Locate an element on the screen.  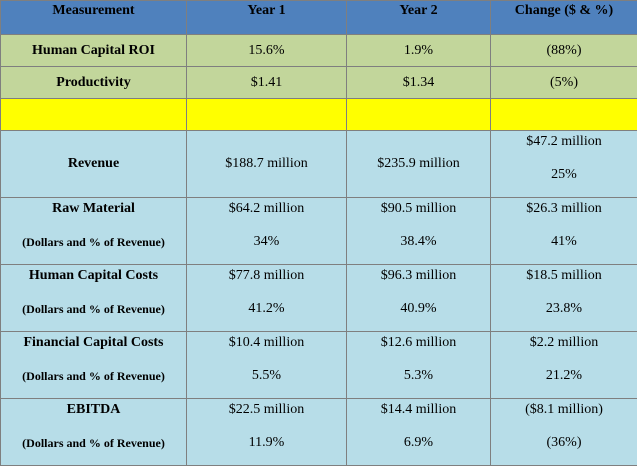
header-row: Measurement Year 1 Year 2 Change ($ & %) is located at coordinates (319, 18).